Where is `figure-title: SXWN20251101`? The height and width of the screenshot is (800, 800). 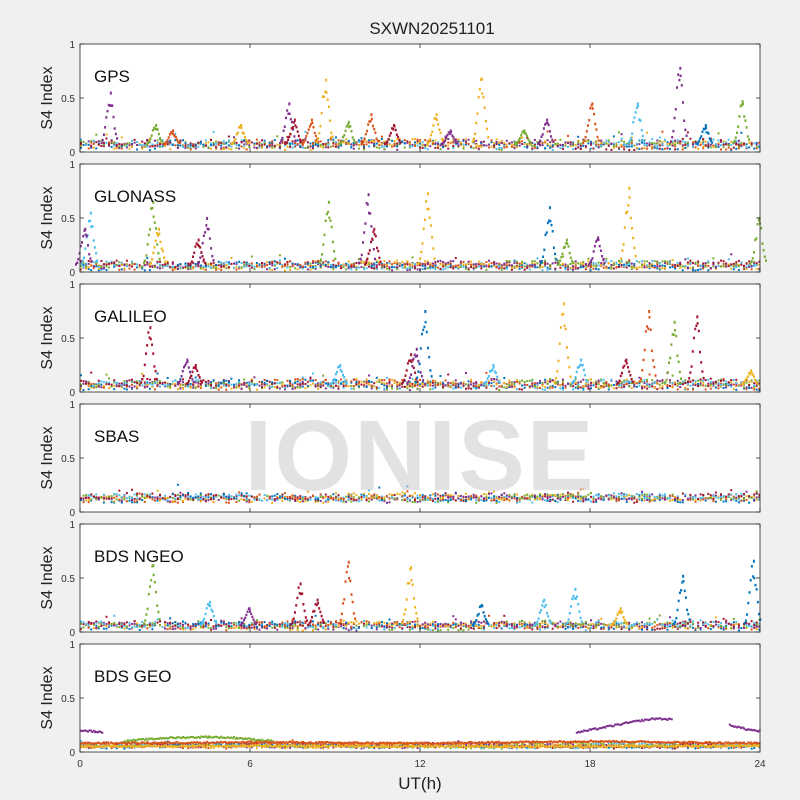 figure-title: SXWN20251101 is located at coordinates (431, 28).